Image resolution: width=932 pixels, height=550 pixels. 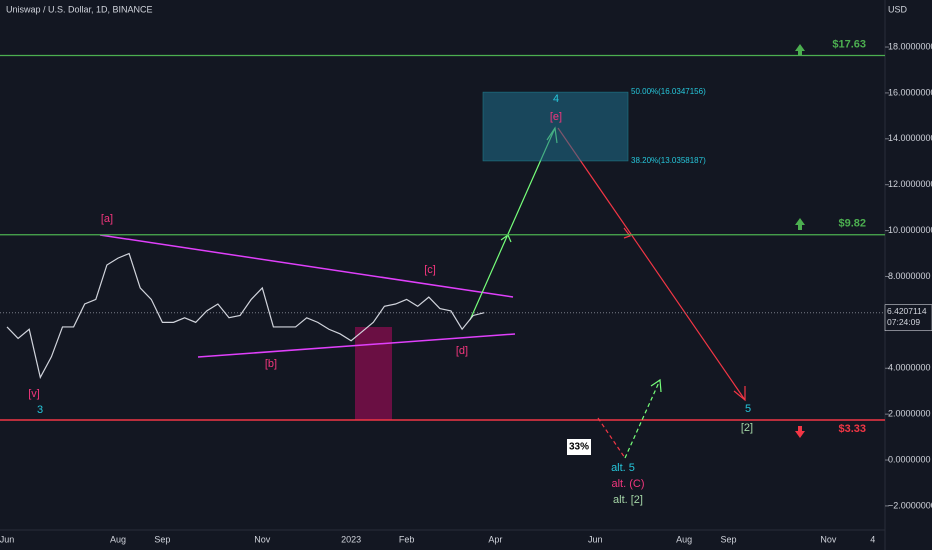 I want to click on wave-label: 4, so click(x=556, y=99).